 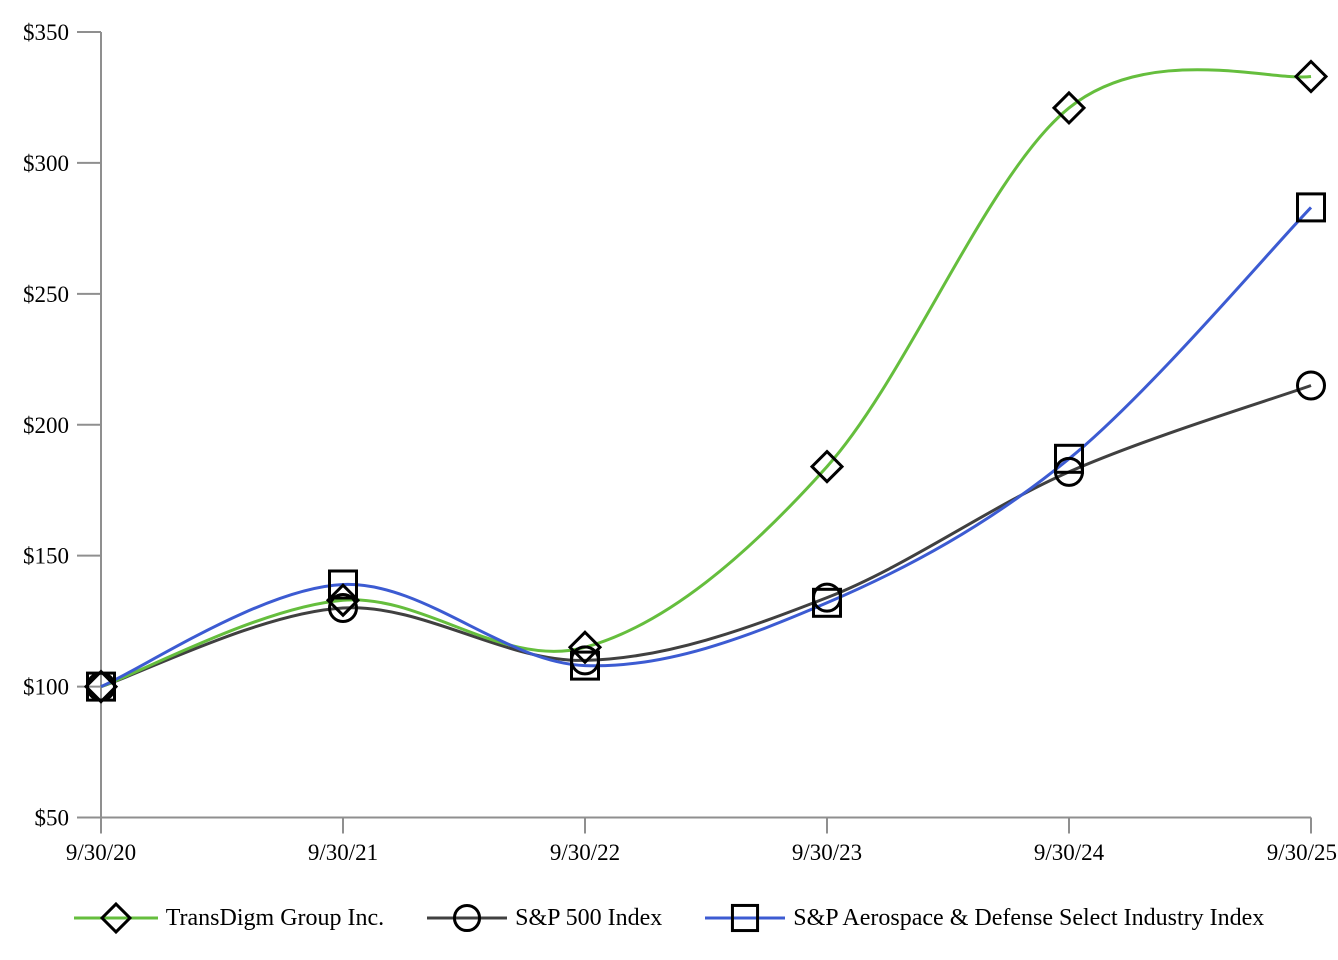 What do you see at coordinates (585, 852) in the screenshot?
I see `x-tick-label: 9/30/22` at bounding box center [585, 852].